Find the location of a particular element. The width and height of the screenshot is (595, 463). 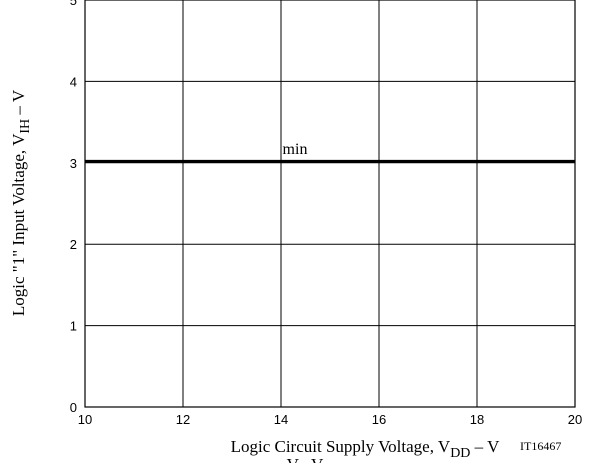

series-label-min: min is located at coordinates (295, 149).